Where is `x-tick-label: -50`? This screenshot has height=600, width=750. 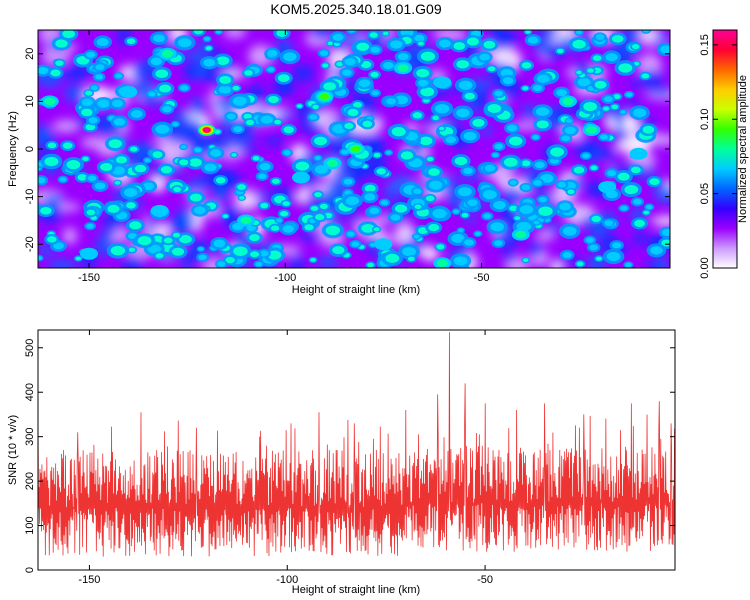 x-tick-label: -50 is located at coordinates (482, 278).